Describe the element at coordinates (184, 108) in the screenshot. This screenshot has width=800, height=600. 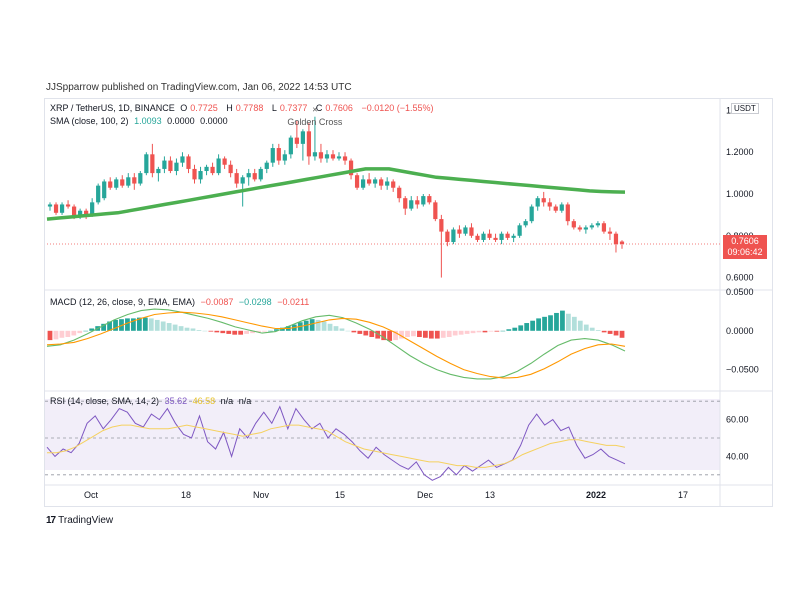
I see `open-label: O` at that location.